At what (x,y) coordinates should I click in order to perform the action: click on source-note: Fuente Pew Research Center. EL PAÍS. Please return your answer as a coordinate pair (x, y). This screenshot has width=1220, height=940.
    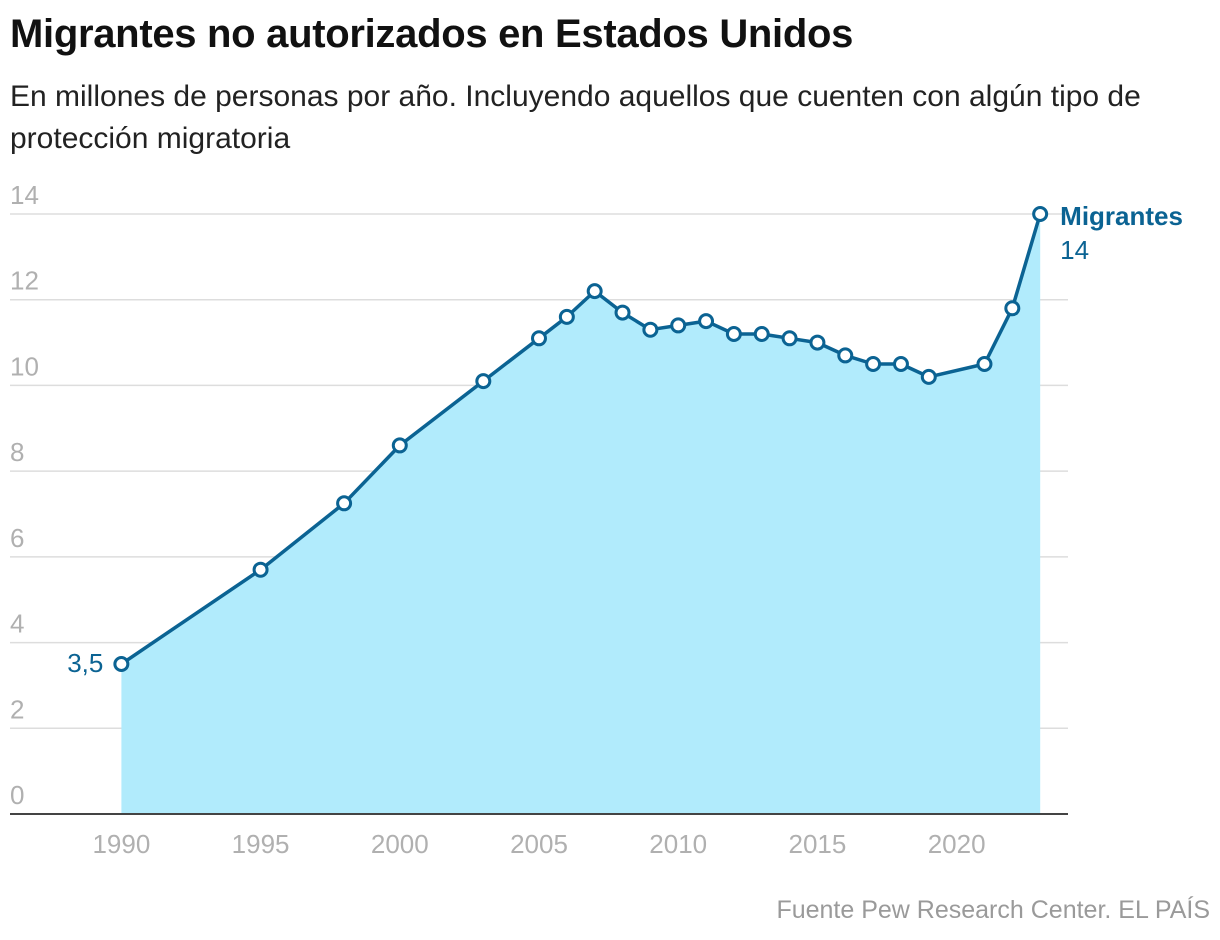
    Looking at the image, I should click on (993, 910).